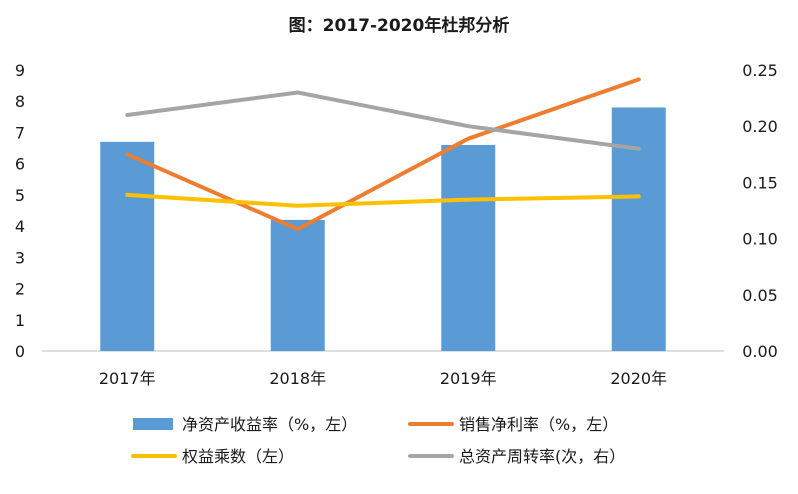 The width and height of the screenshot is (798, 494). Describe the element at coordinates (297, 378) in the screenshot. I see `category-label: 2018年` at that location.